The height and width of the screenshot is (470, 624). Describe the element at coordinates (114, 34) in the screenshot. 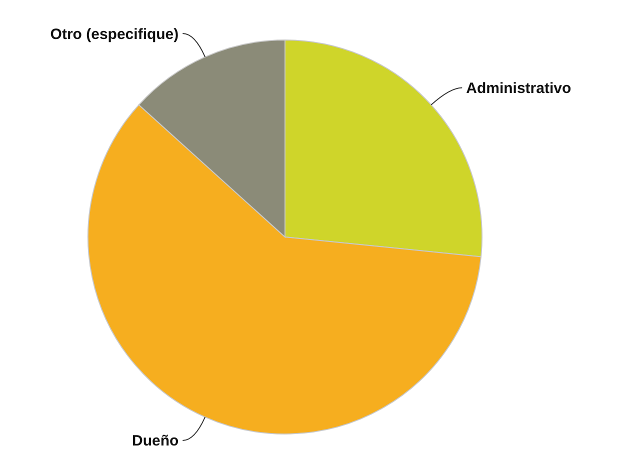

I see `slice-label: Otro (especifique)` at that location.